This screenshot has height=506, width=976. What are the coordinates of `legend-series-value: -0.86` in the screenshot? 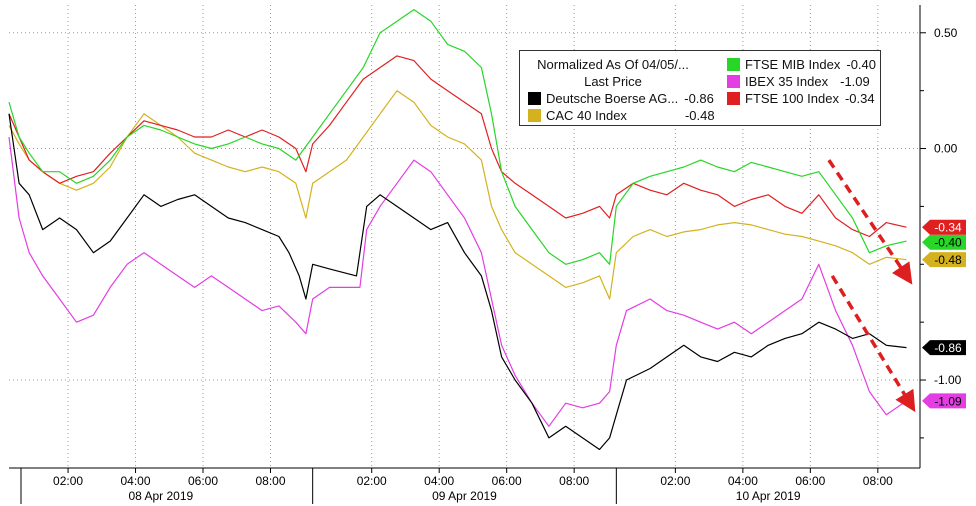 It's located at (699, 98).